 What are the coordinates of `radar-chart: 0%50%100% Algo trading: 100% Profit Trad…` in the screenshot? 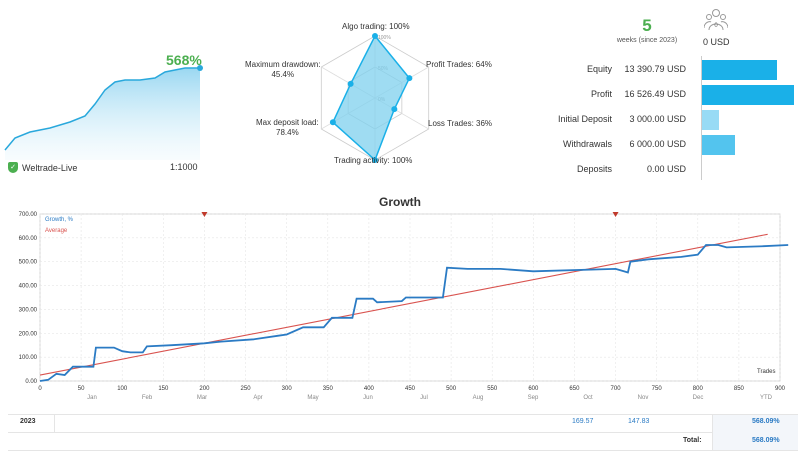 It's located at (370, 93).